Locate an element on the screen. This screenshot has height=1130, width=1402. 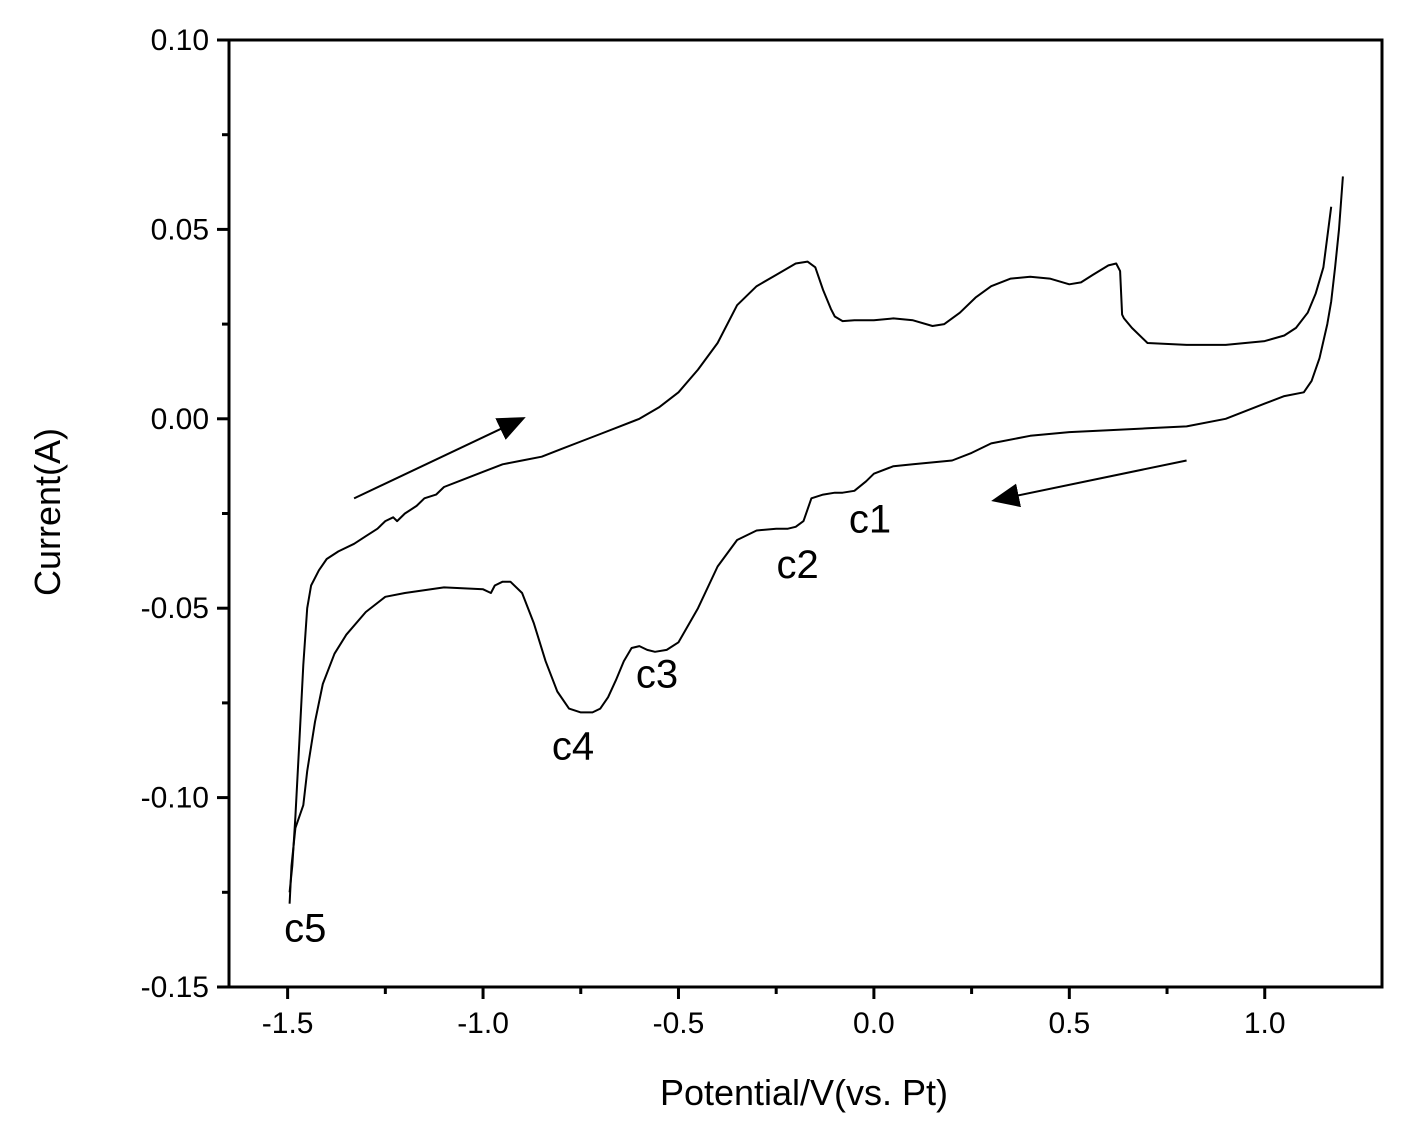
peak-label-c2: c2 is located at coordinates (798, 565).